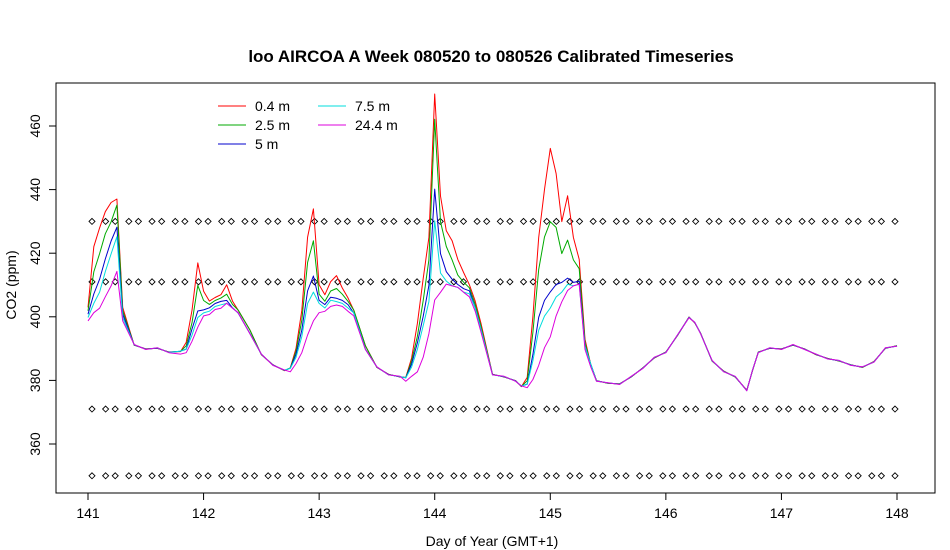  What do you see at coordinates (35, 444) in the screenshot?
I see `y-tick-label: 360` at bounding box center [35, 444].